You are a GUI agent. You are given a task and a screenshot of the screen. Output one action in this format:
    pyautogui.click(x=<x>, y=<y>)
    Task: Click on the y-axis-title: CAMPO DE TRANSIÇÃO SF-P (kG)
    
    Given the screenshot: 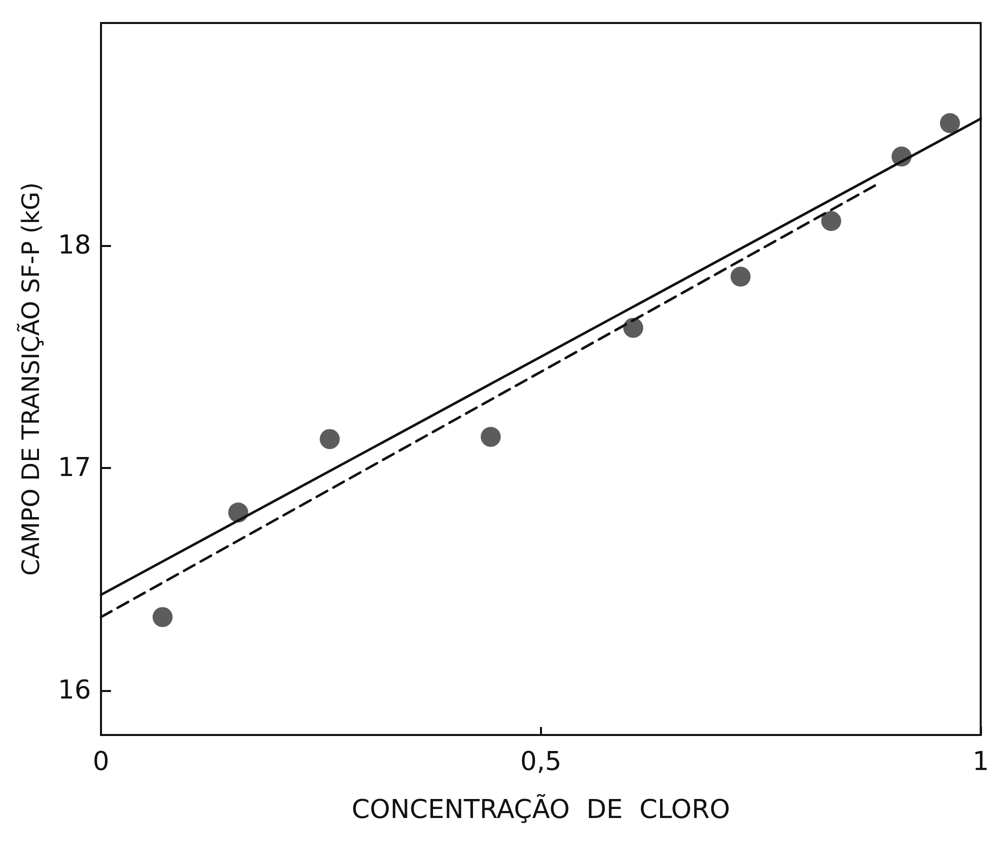 What is the action you would take?
    pyautogui.click(x=30, y=379)
    